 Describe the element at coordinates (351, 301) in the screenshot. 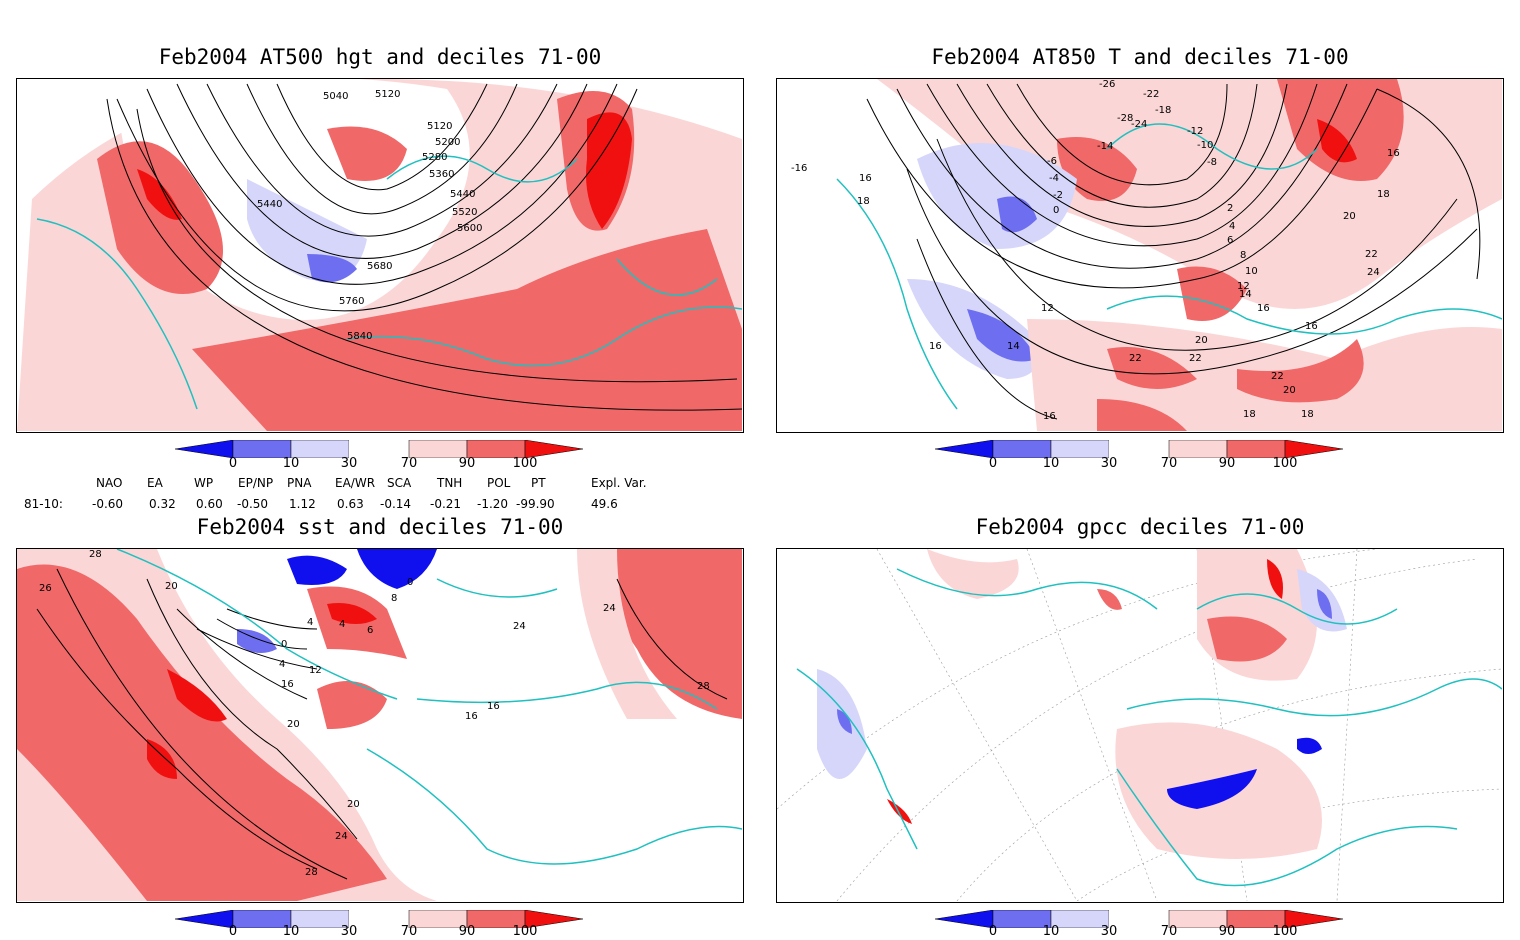

I see `svg-text: 5760` at that location.